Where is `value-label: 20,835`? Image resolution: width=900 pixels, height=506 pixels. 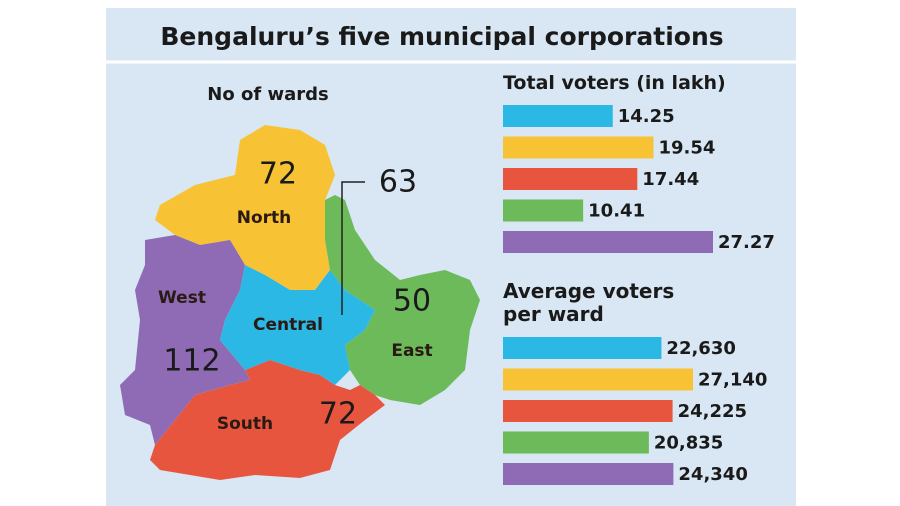
value-label: 20,835 is located at coordinates (688, 443).